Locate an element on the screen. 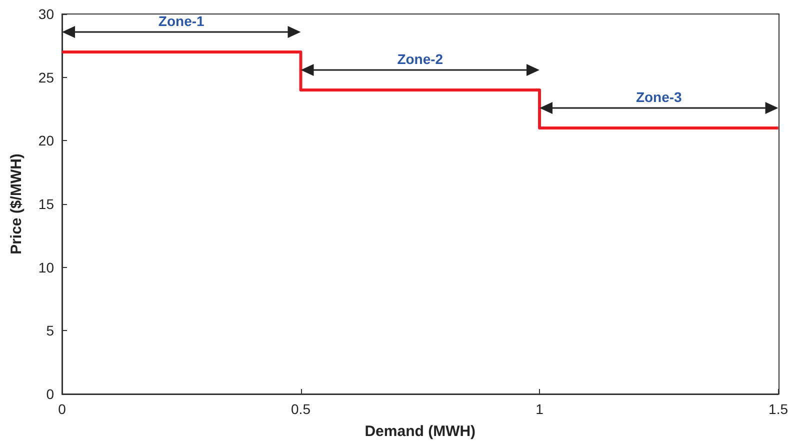 Image resolution: width=791 pixels, height=446 pixels. annotation: Zone-1 is located at coordinates (181, 21).